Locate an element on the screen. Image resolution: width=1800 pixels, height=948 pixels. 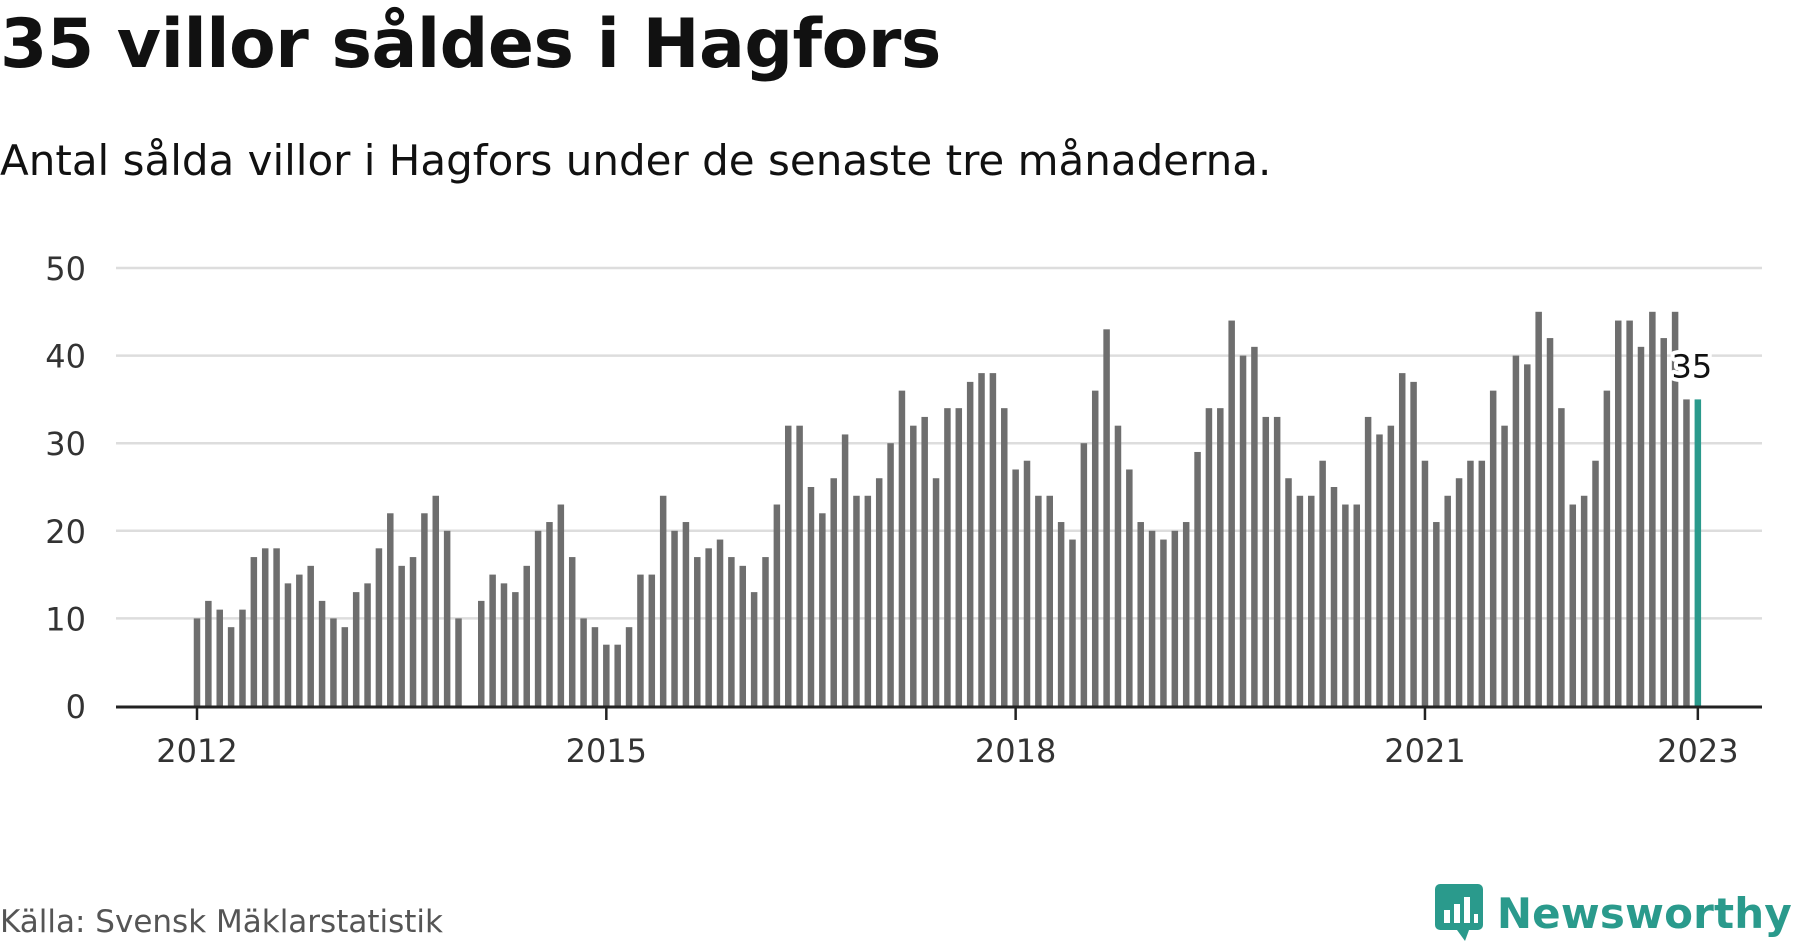
y-tick-label: 30 is located at coordinates (65, 444).